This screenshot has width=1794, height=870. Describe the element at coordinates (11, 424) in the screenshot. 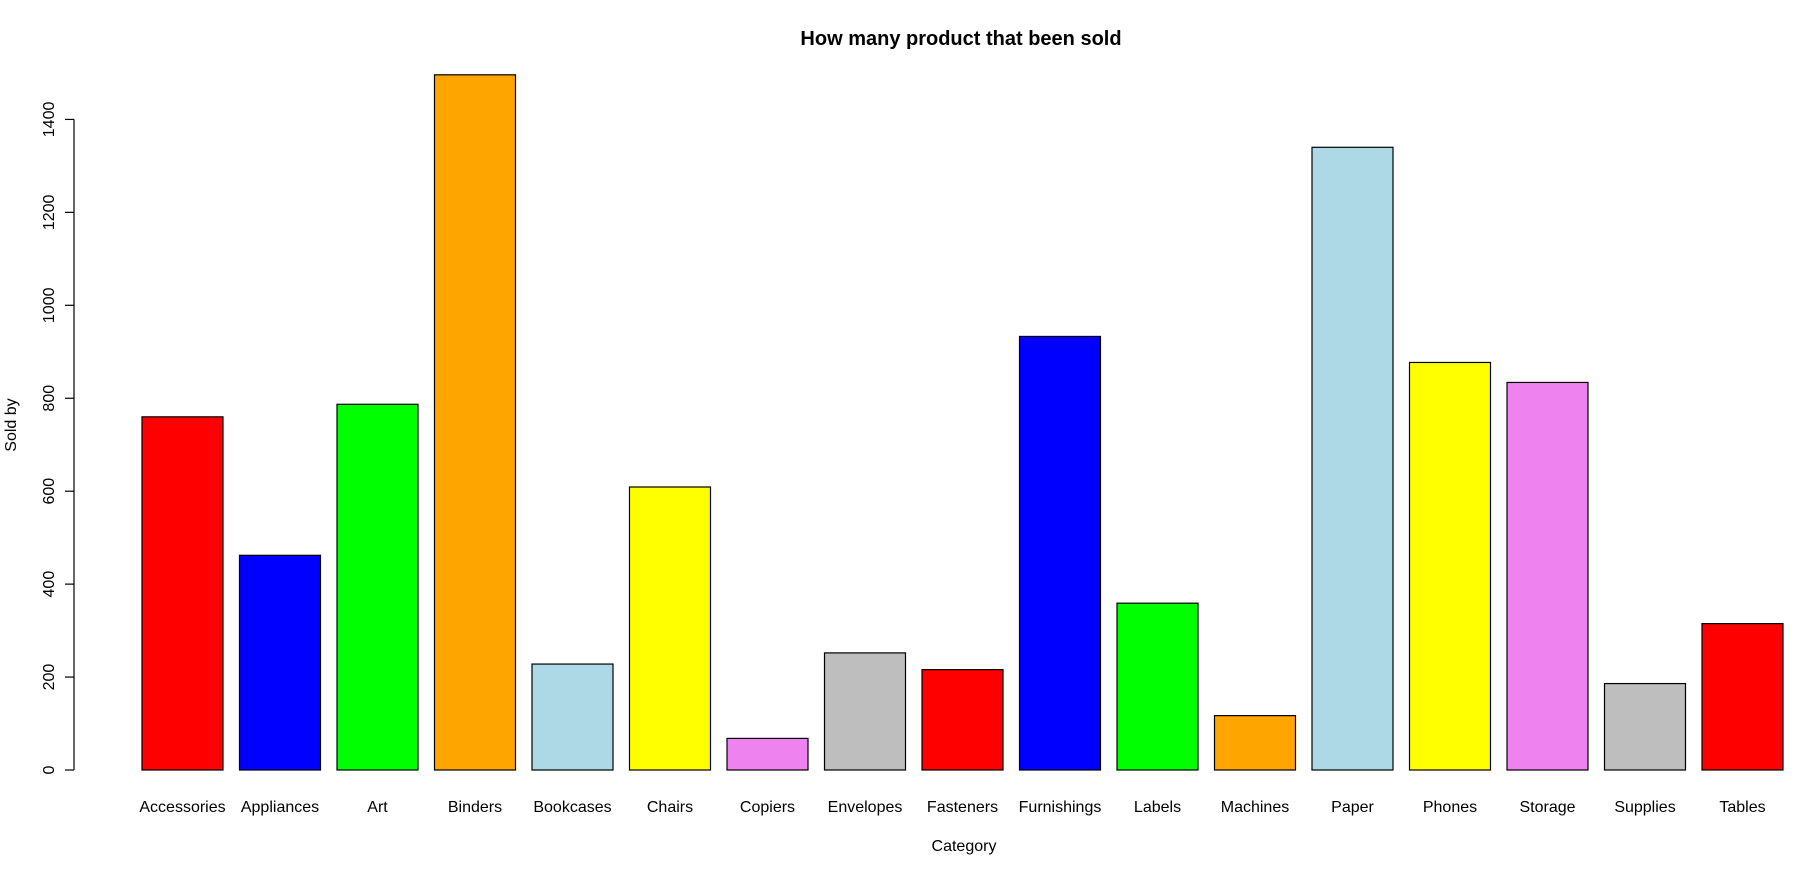

I see `y-axis-title: Sold by` at that location.